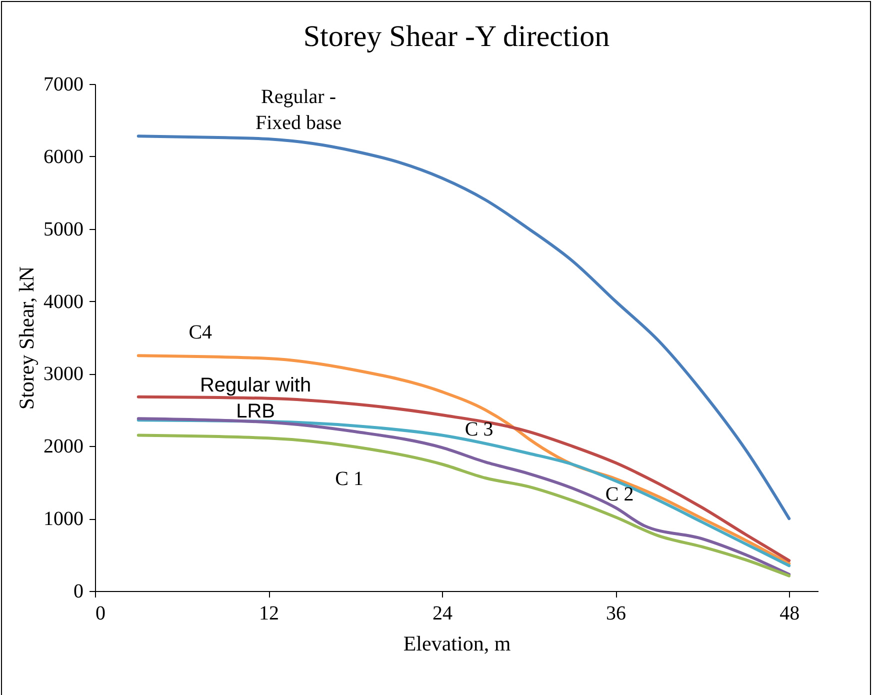 The height and width of the screenshot is (695, 874). Describe the element at coordinates (619, 495) in the screenshot. I see `series-label: C 2` at that location.